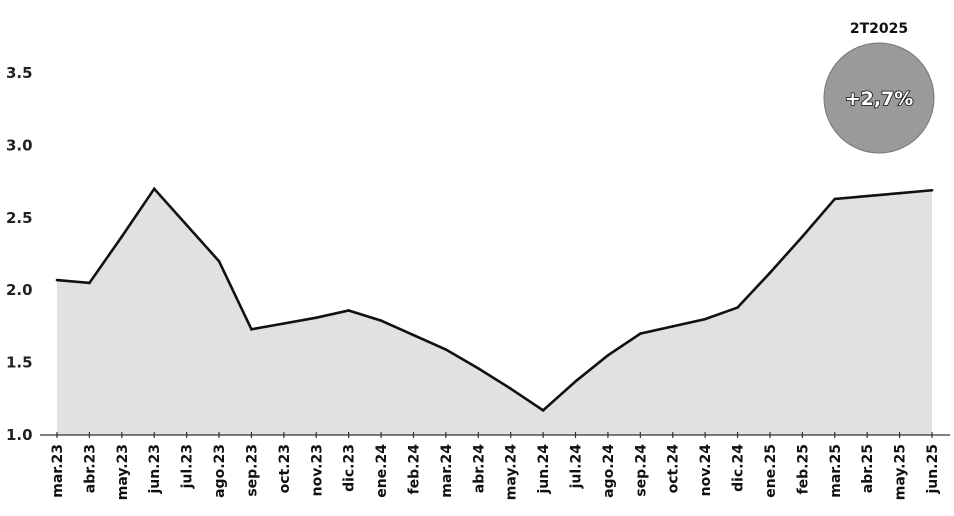  I want to click on x-tick-label: abr.24, so click(479, 468).